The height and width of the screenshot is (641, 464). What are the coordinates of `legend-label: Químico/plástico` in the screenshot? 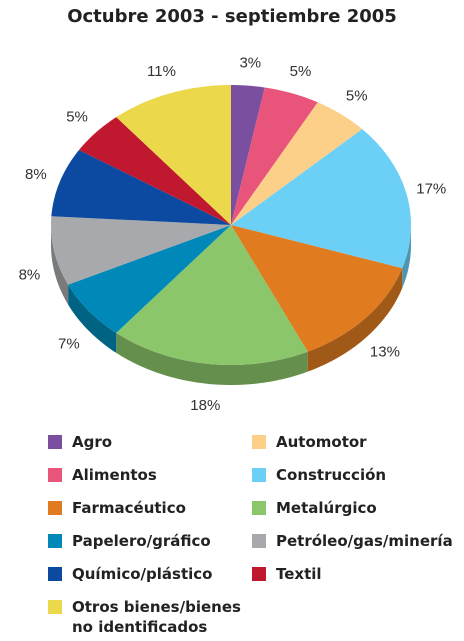 It's located at (142, 574).